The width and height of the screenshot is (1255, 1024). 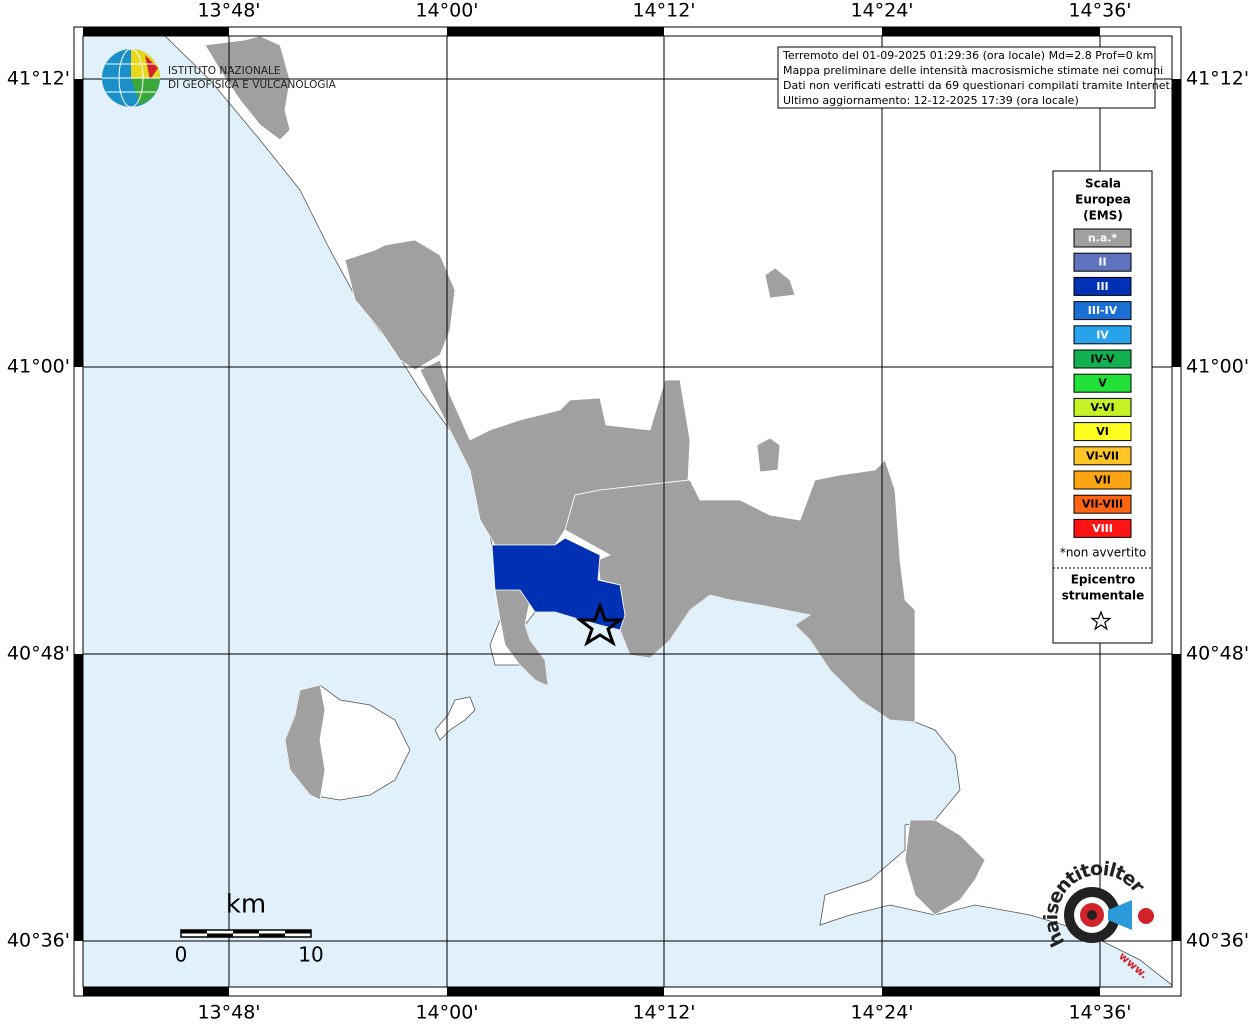 I want to click on legend-label: VI, so click(x=1102, y=431).